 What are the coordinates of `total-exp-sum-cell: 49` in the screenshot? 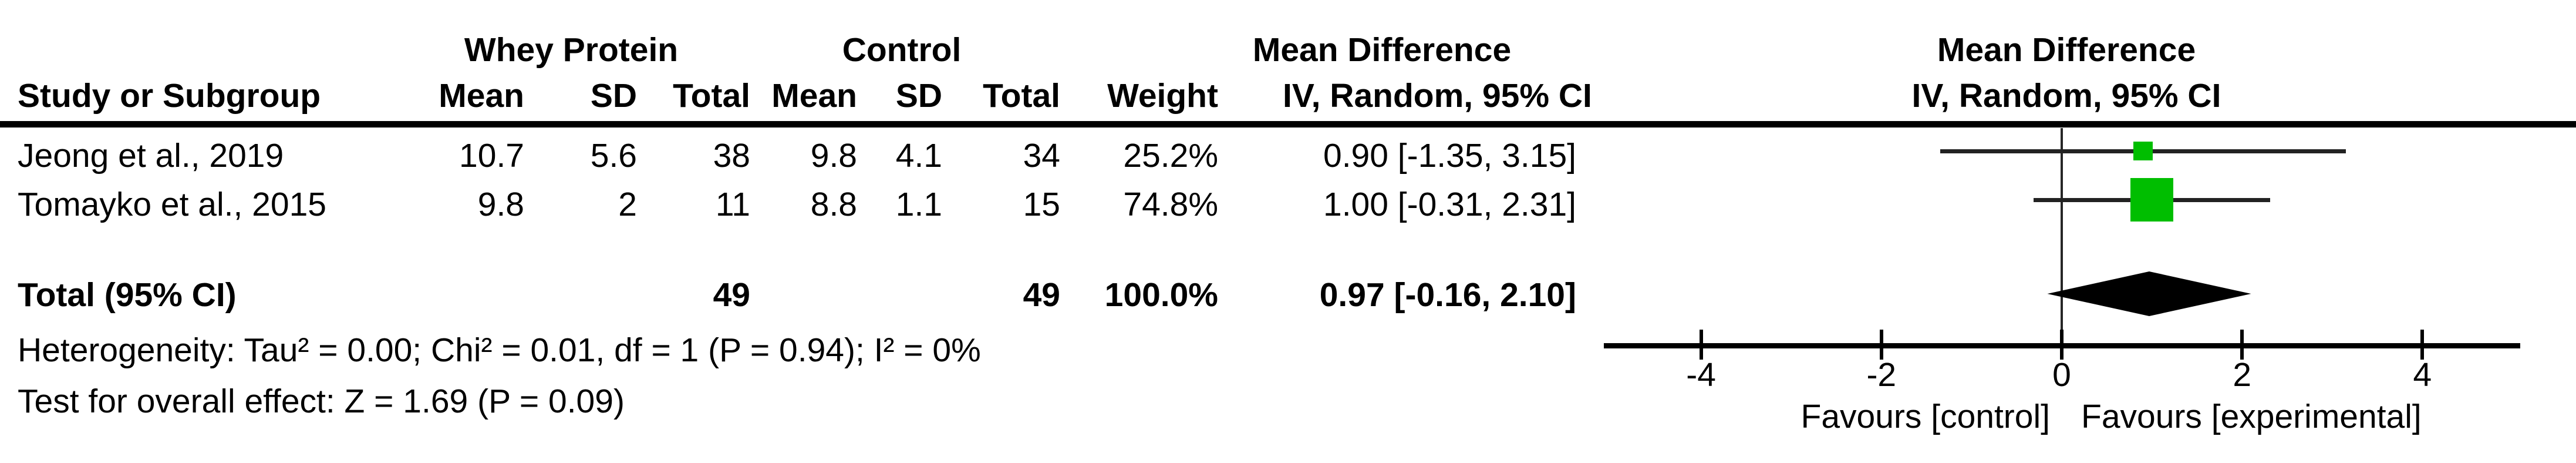 It's located at (731, 295).